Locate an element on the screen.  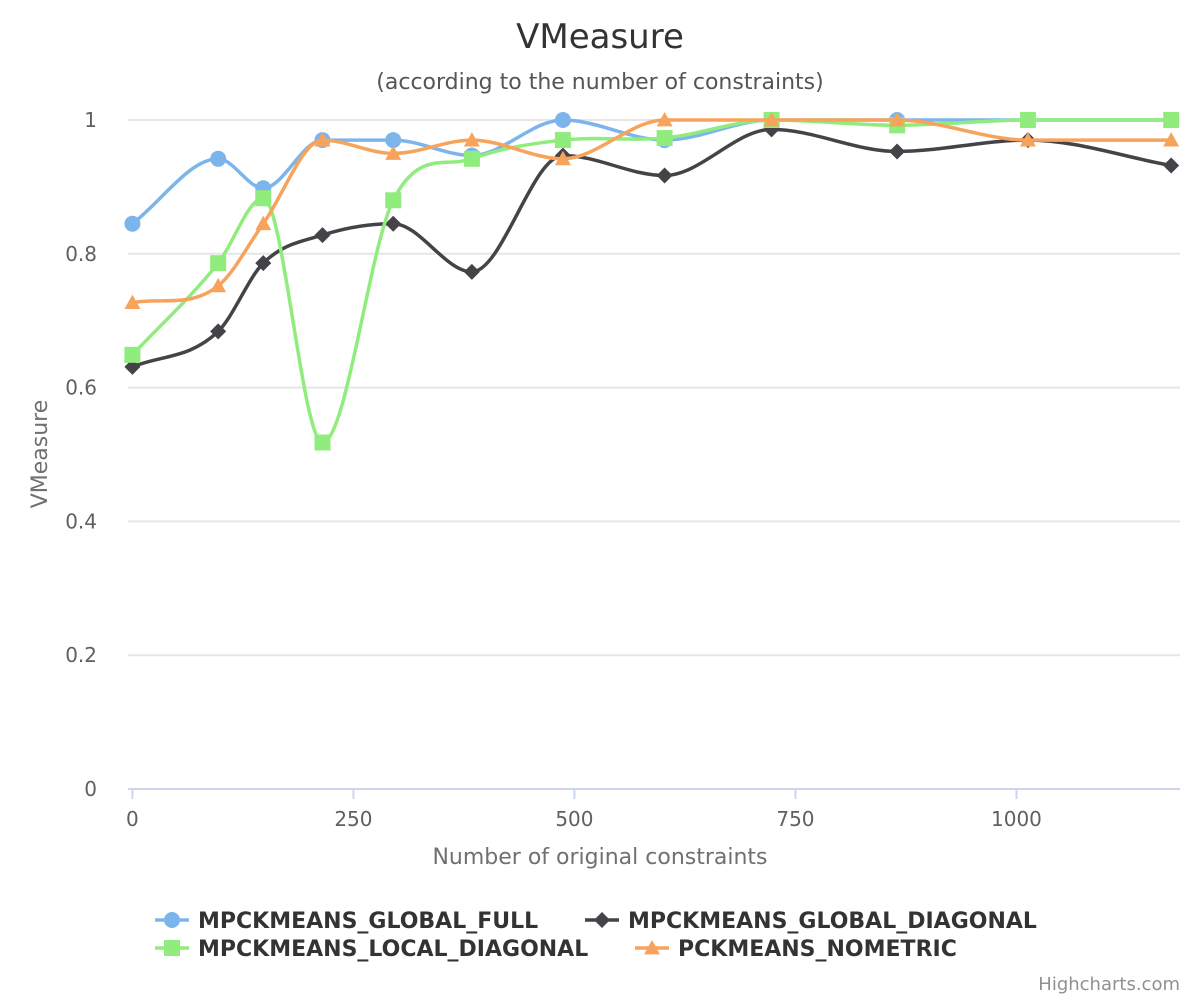
x-tick-label: 750 is located at coordinates (795, 819).